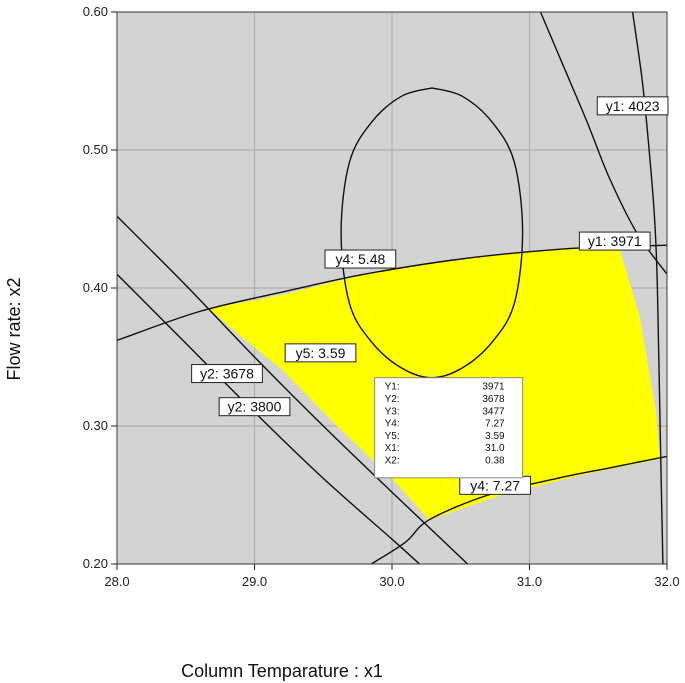  I want to click on contour-label-text: y5: 3.59, so click(321, 353).